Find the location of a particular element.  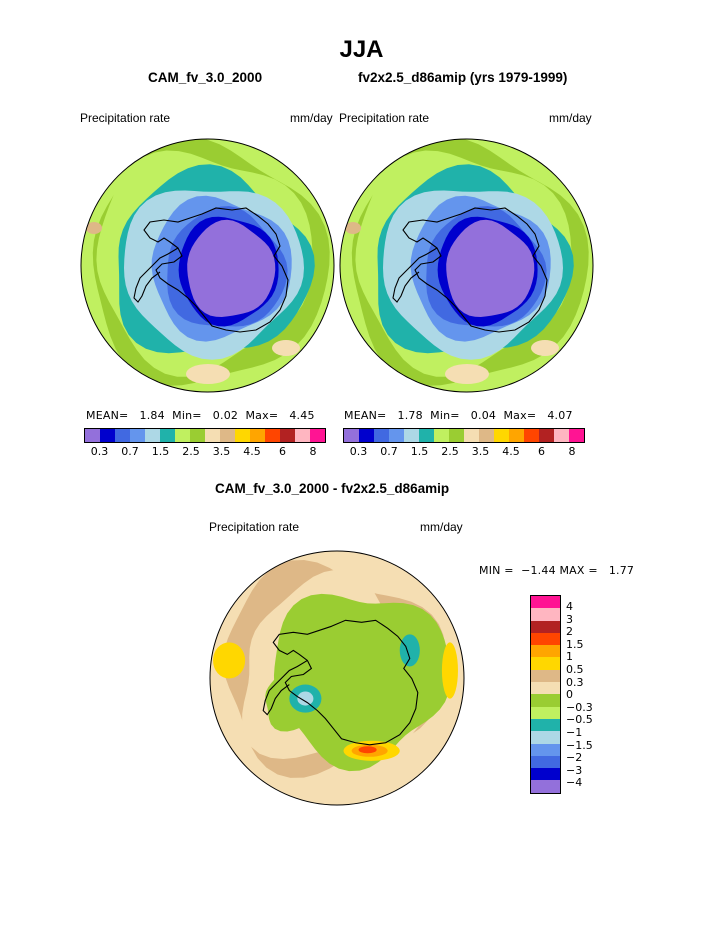

colorbar-tick-label: −0.5 is located at coordinates (579, 720).